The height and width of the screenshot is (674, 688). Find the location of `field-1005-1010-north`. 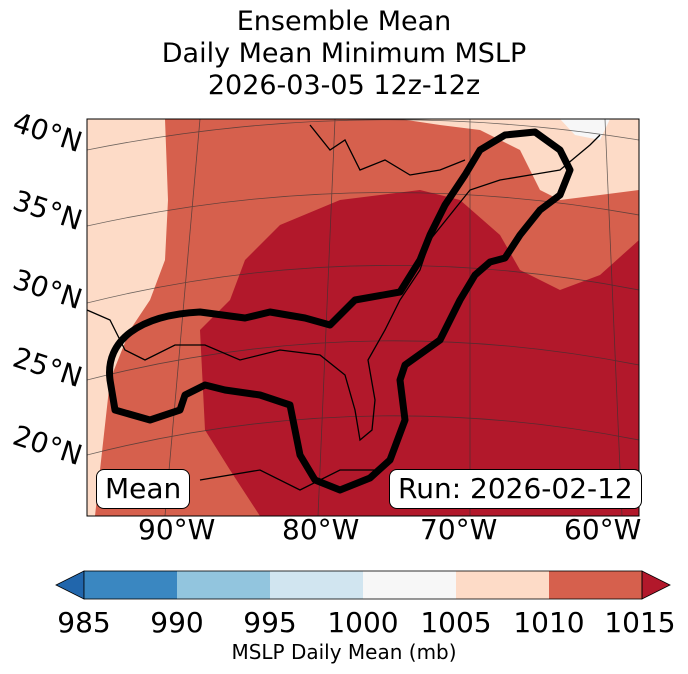

field-1005-1010-north is located at coordinates (519, 159).